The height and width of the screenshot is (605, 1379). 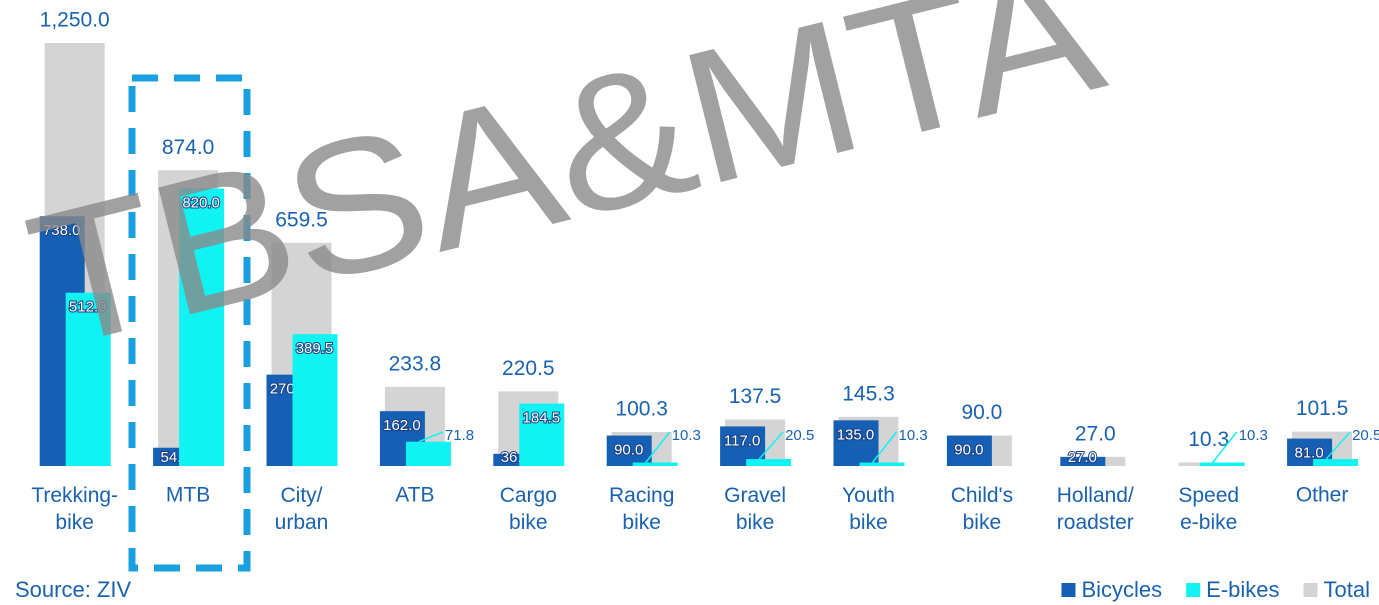 I want to click on total-label: 1,250.0, so click(x=75, y=20).